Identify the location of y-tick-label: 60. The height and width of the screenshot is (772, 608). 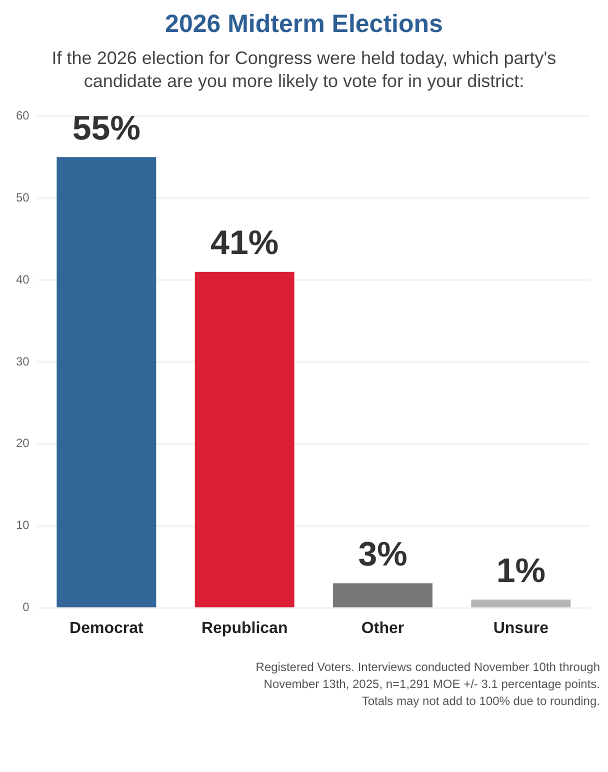
(23, 115).